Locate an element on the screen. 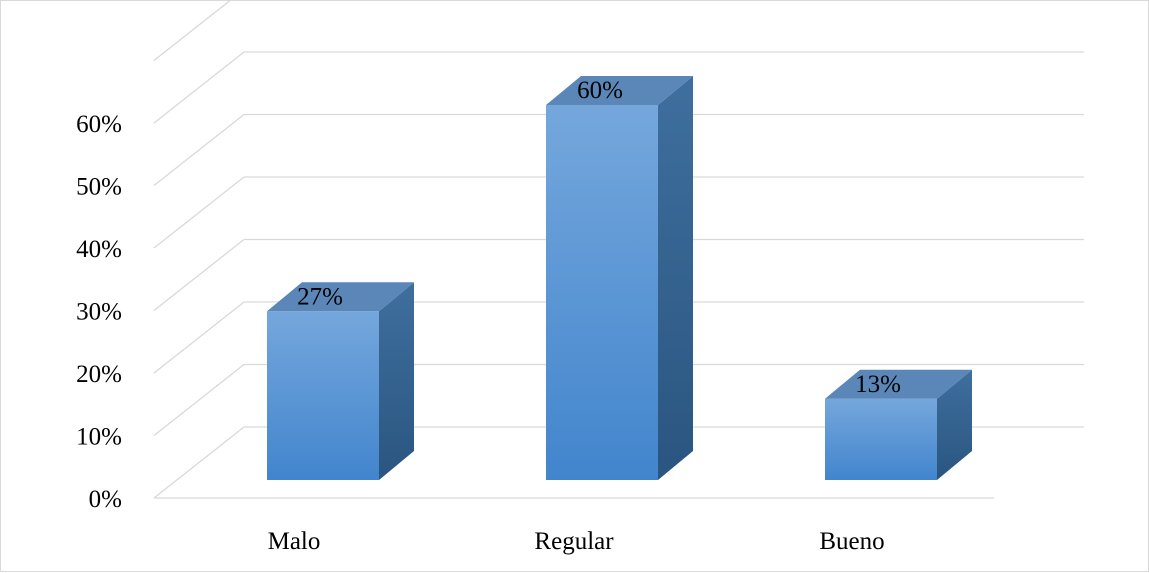  bar-regular is located at coordinates (619, 278).